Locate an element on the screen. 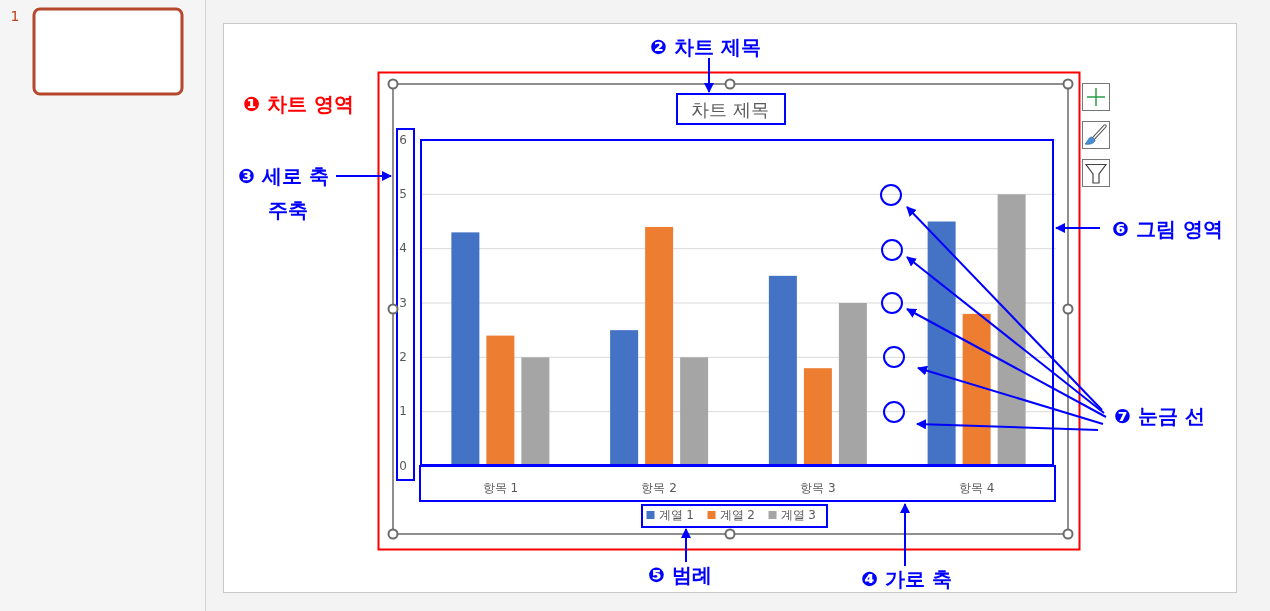 Image resolution: width=1270 pixels, height=611 pixels. text: ❼ 눈금 선 is located at coordinates (1159, 416).